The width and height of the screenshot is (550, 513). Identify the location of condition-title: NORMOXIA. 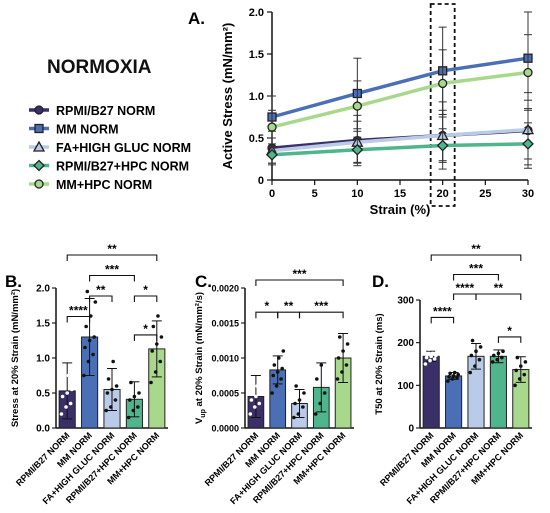
(99, 67).